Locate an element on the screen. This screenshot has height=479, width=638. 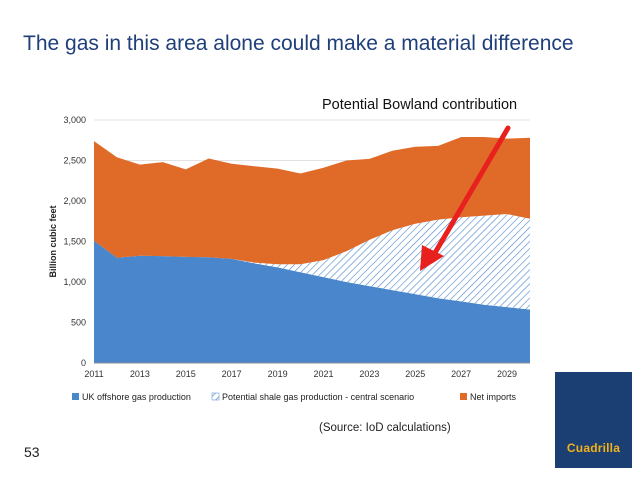
x-tick-label: 2019 is located at coordinates (278, 374).